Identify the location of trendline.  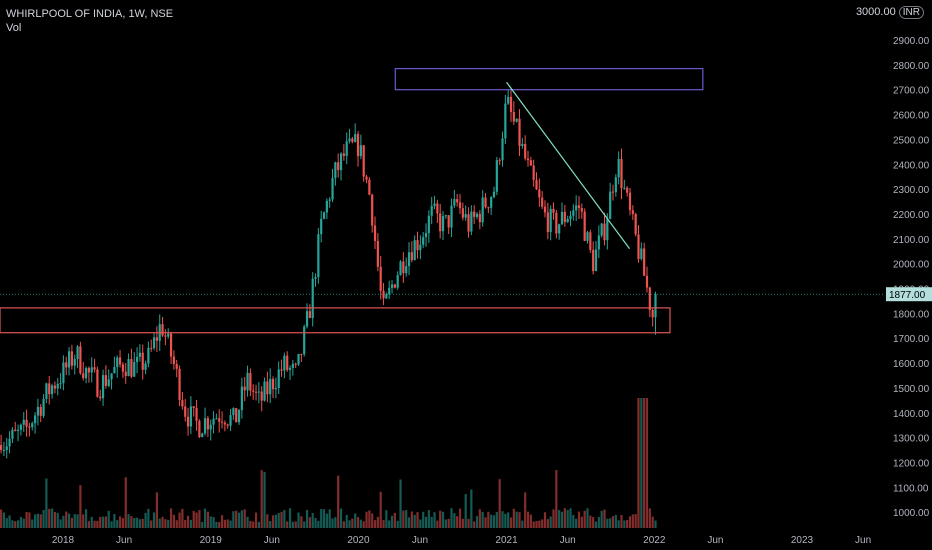
(568, 165).